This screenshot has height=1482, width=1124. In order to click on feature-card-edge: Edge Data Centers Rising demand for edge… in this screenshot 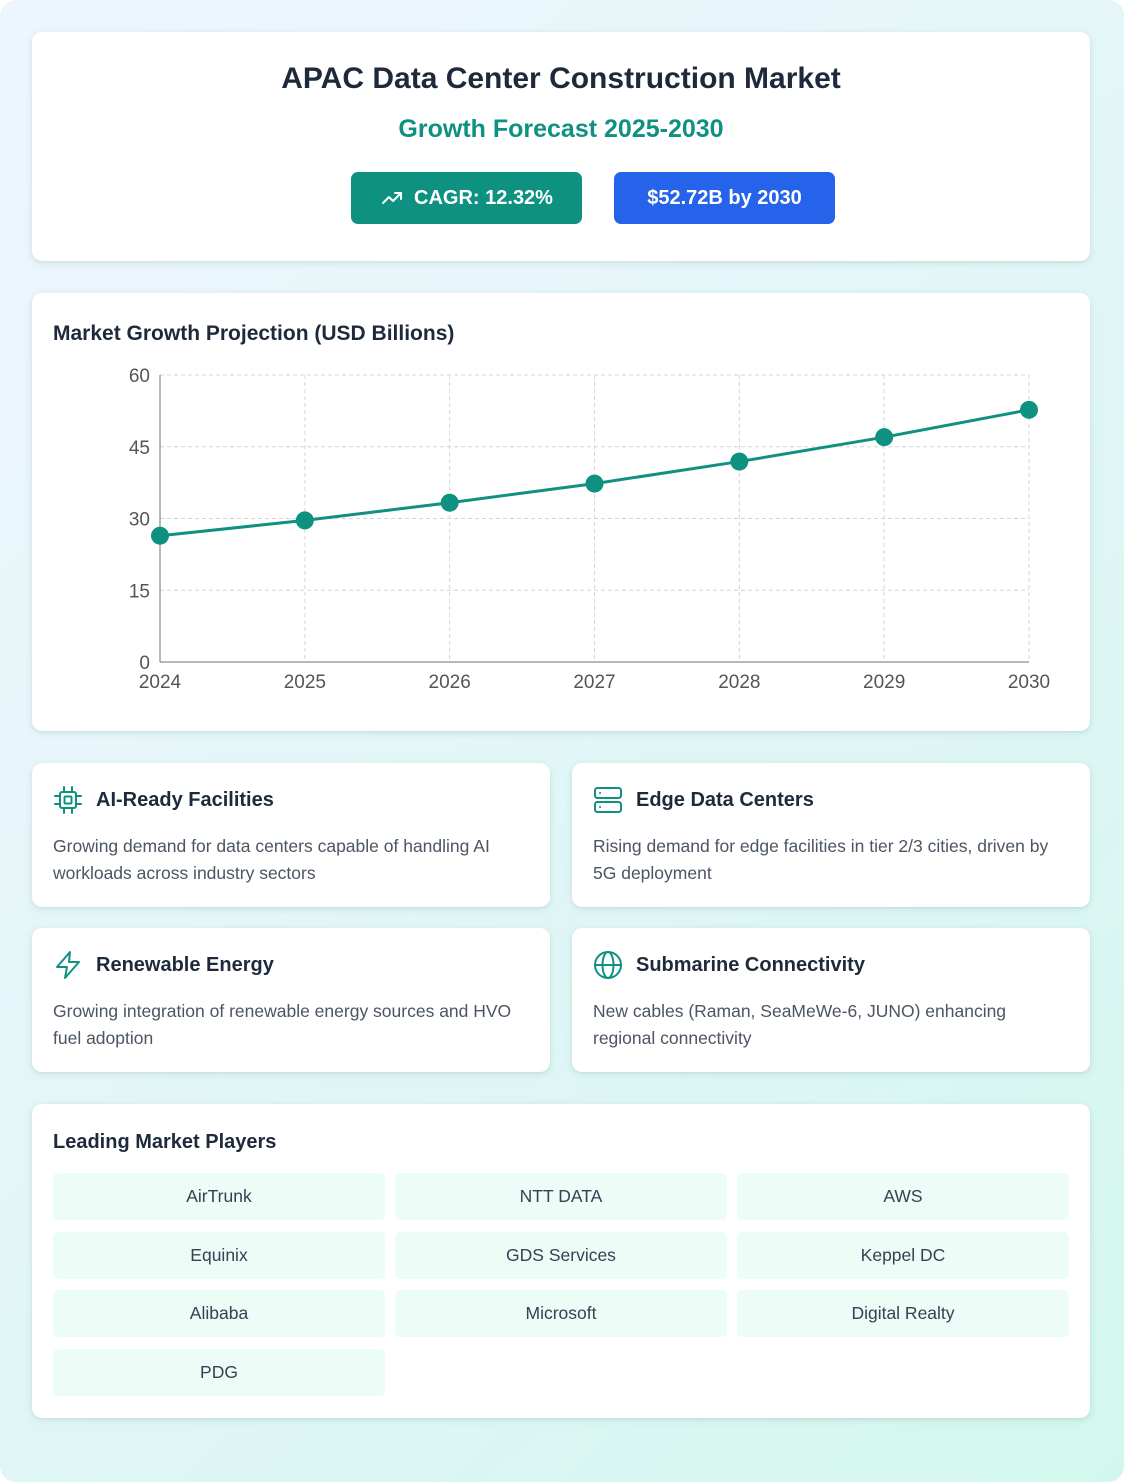, I will do `click(831, 835)`.